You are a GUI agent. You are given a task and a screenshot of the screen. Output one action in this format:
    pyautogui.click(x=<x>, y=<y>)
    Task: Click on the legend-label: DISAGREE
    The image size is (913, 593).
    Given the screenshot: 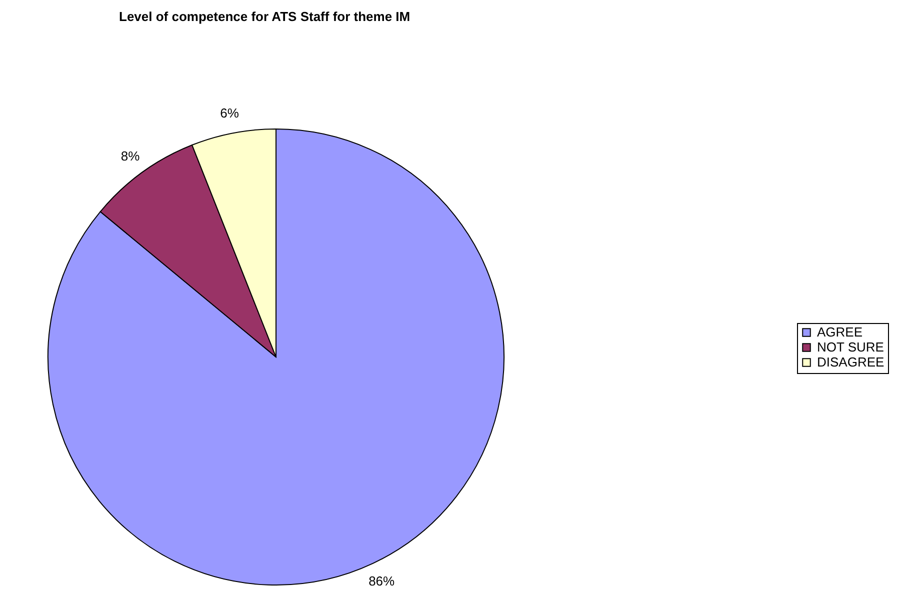 What is the action you would take?
    pyautogui.click(x=851, y=362)
    